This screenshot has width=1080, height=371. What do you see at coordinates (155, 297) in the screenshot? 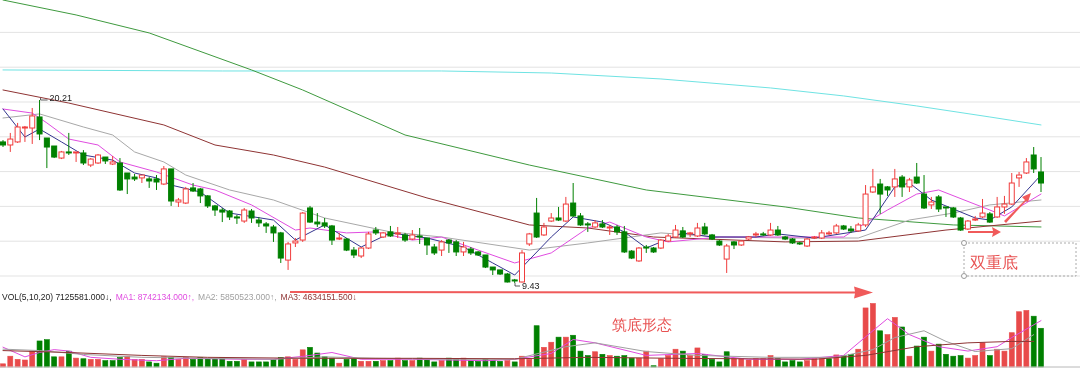
I see `text: MA1: 8742134.000↑,` at bounding box center [155, 297].